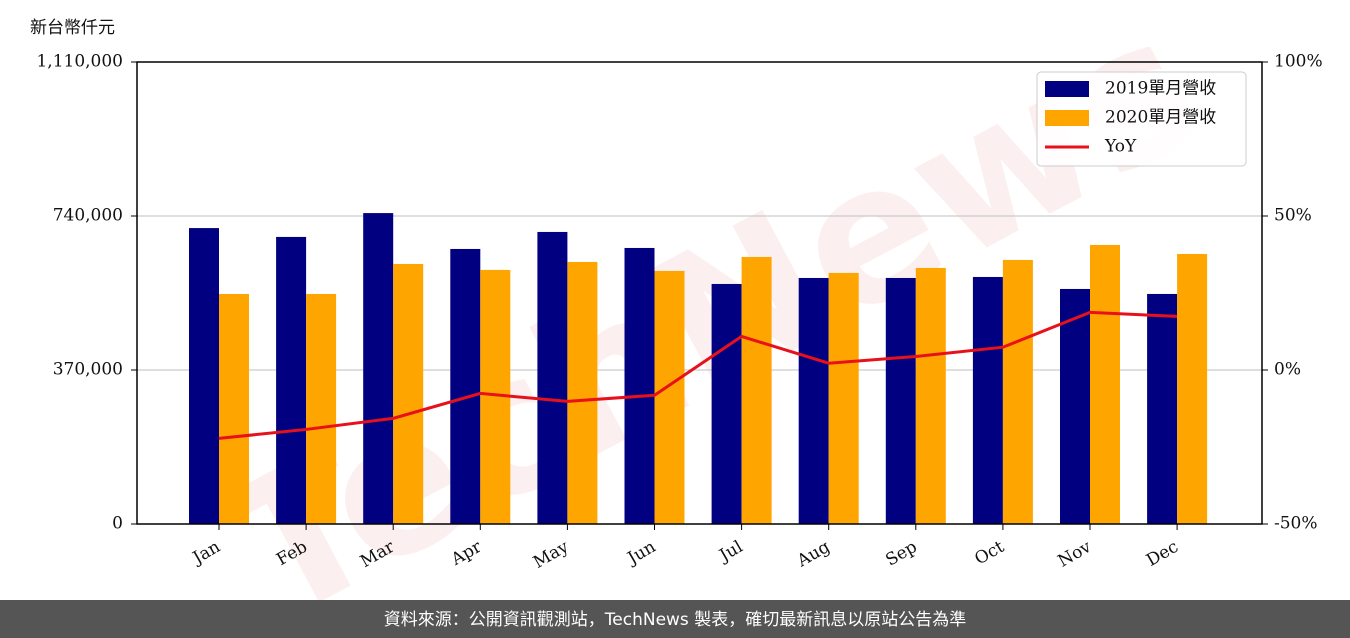 Image resolution: width=1350 pixels, height=638 pixels. I want to click on footer-bar, so click(675, 619).